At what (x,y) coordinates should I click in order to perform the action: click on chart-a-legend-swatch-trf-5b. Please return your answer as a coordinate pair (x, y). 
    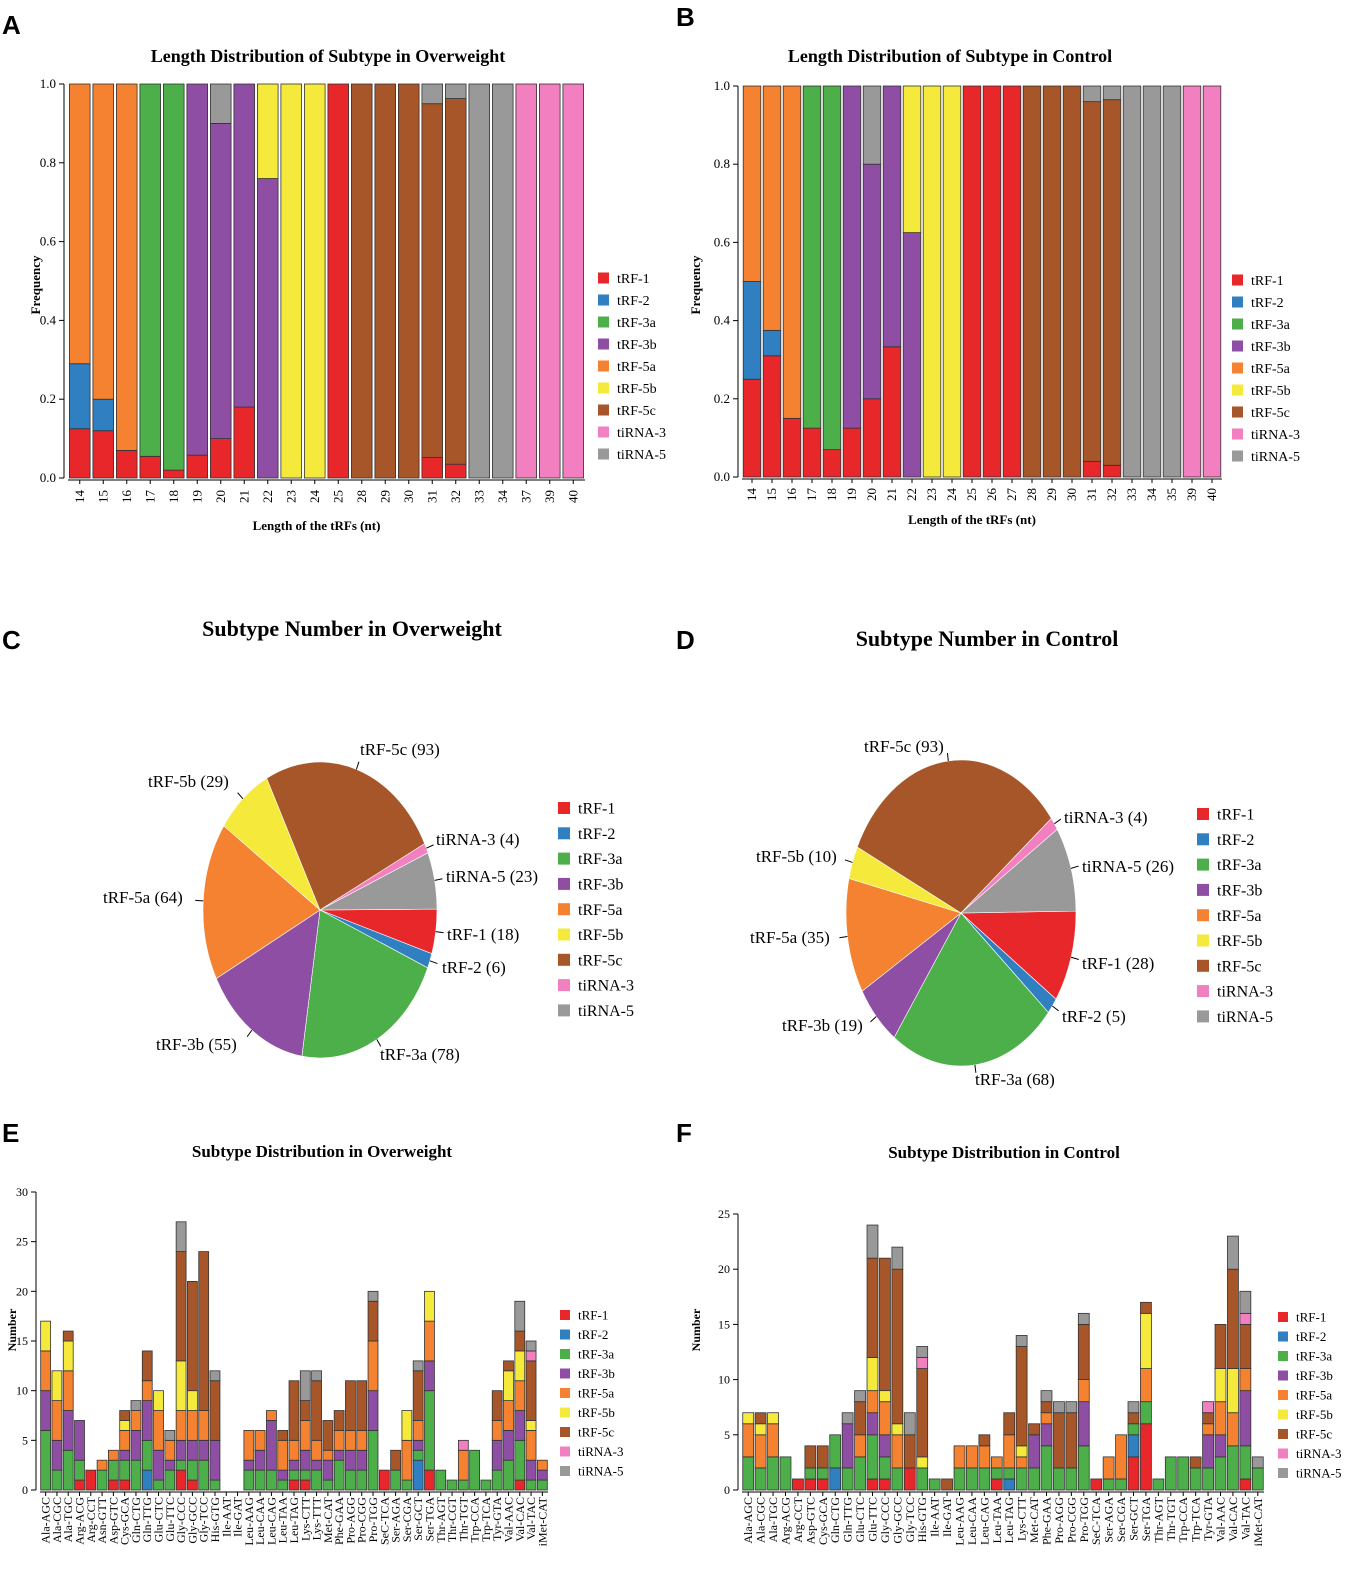
    Looking at the image, I should click on (603, 388).